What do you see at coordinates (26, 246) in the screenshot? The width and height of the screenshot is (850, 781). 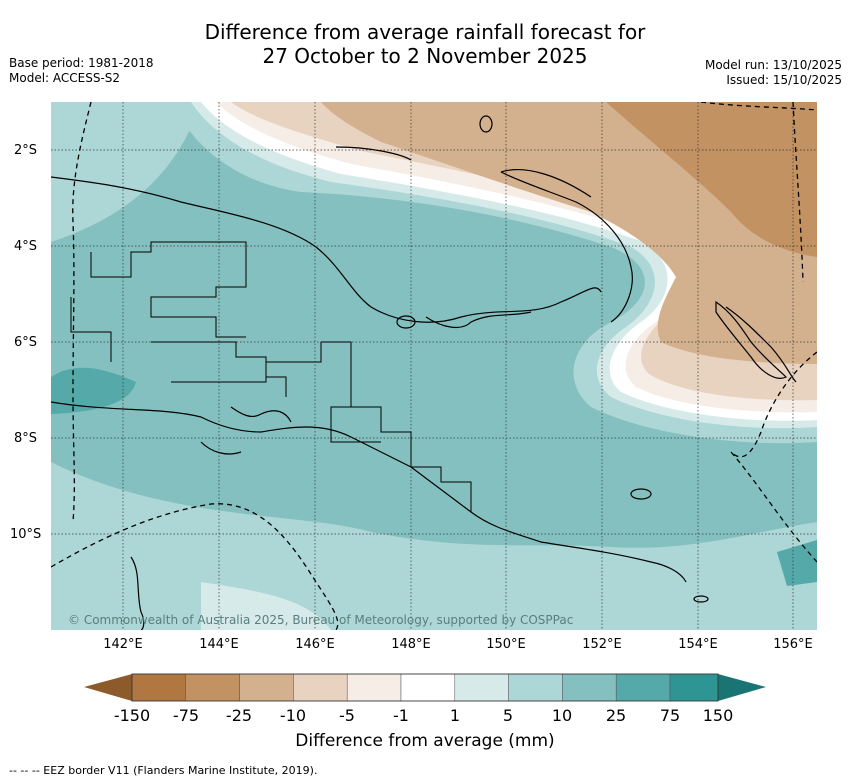 I see `lat-label: 4°S` at bounding box center [26, 246].